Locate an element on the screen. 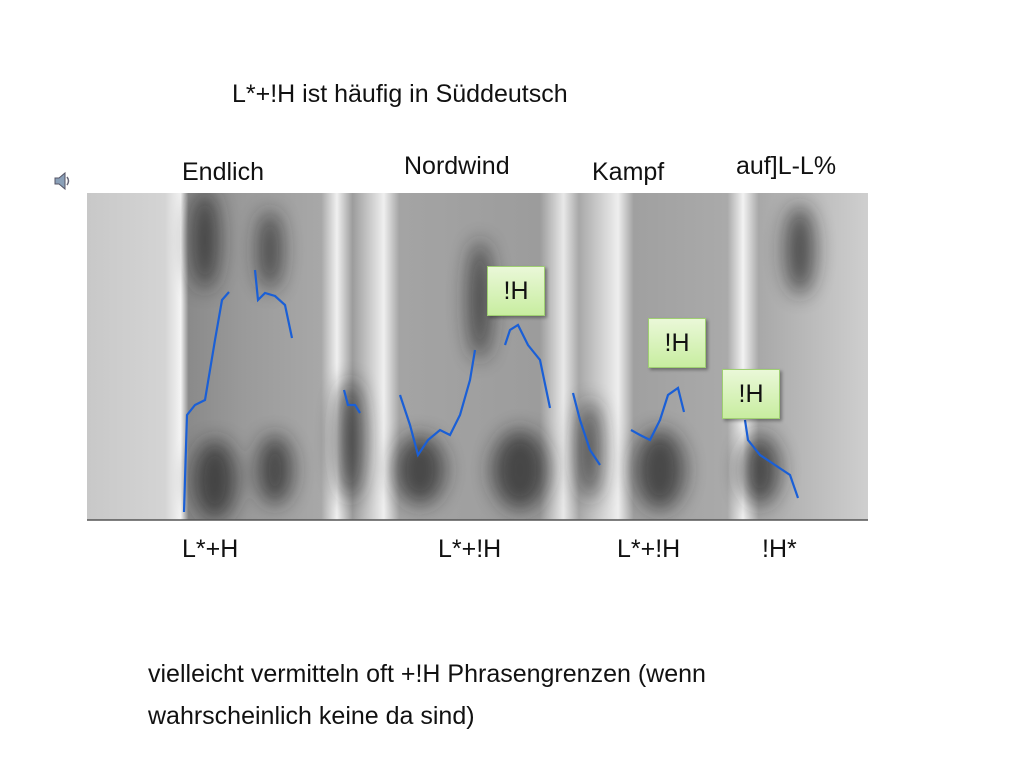  tone-label: L*+H is located at coordinates (210, 549).